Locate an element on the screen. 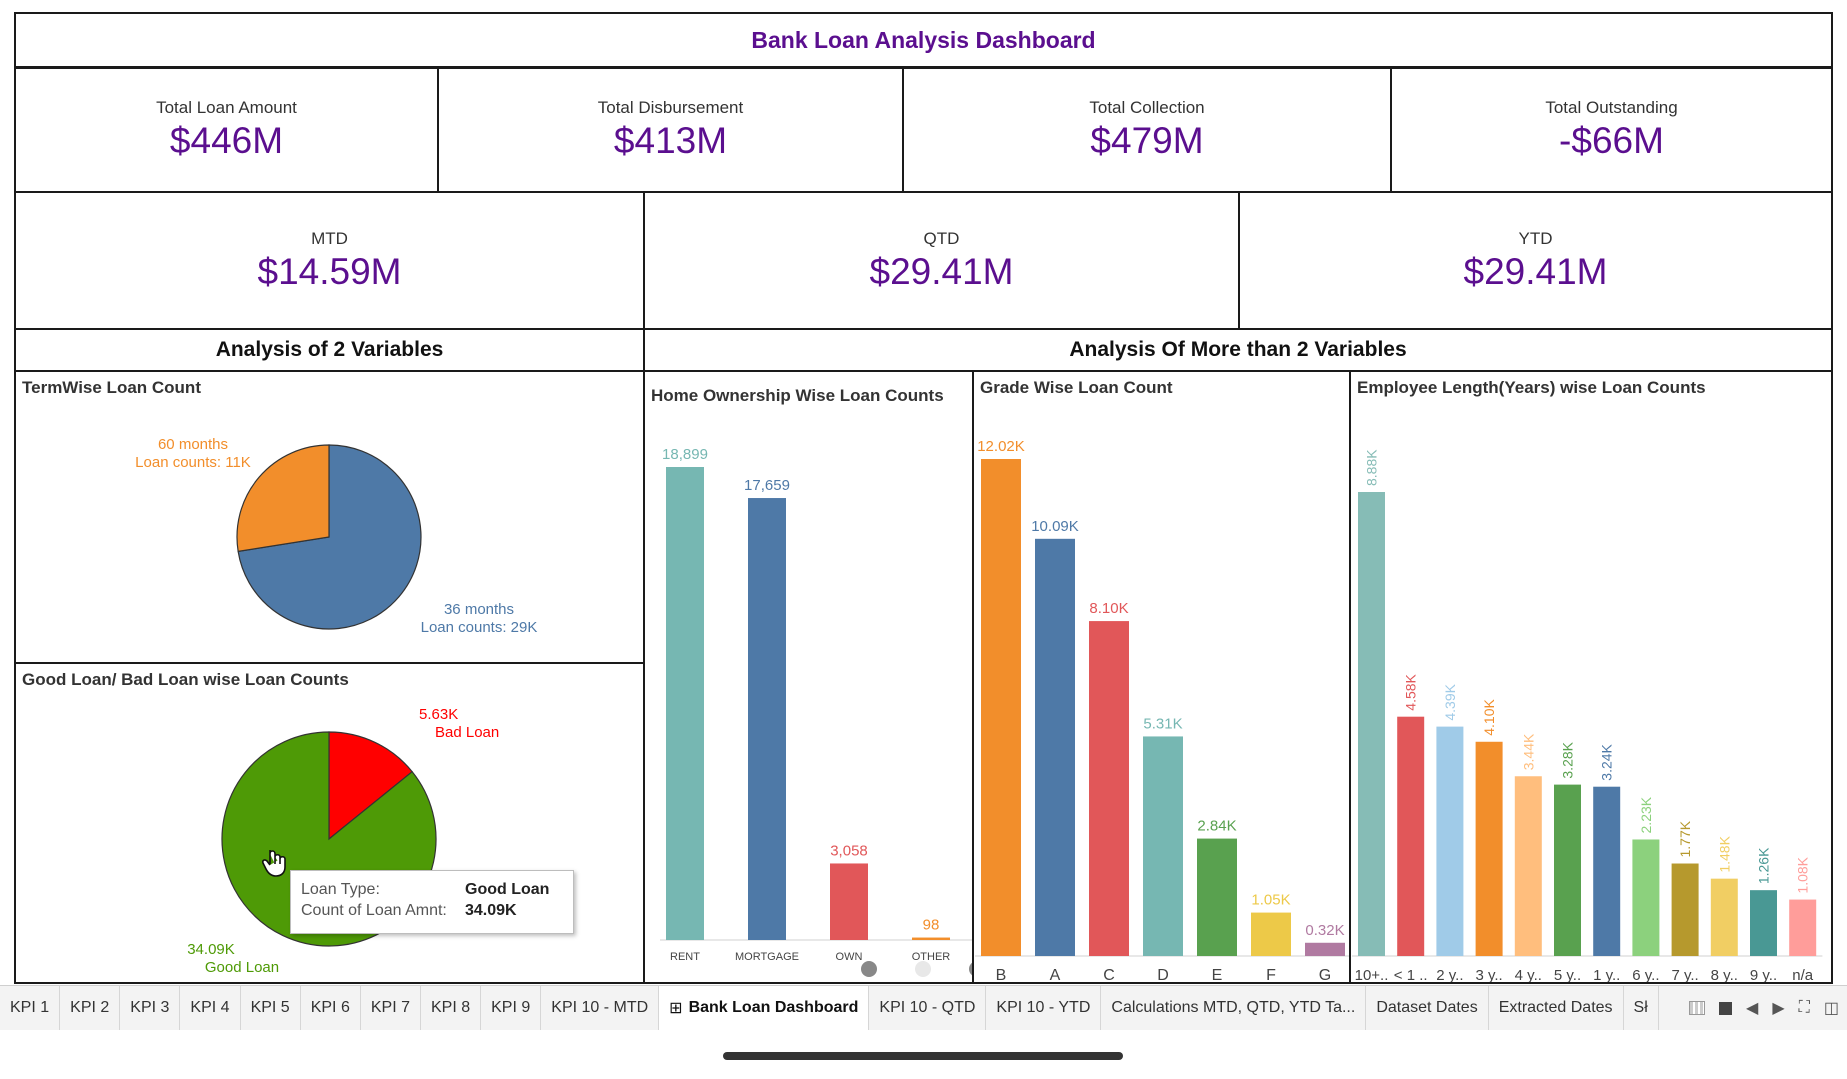 The height and width of the screenshot is (1079, 1847). sheet-tab: KPI 4 is located at coordinates (210, 1008).